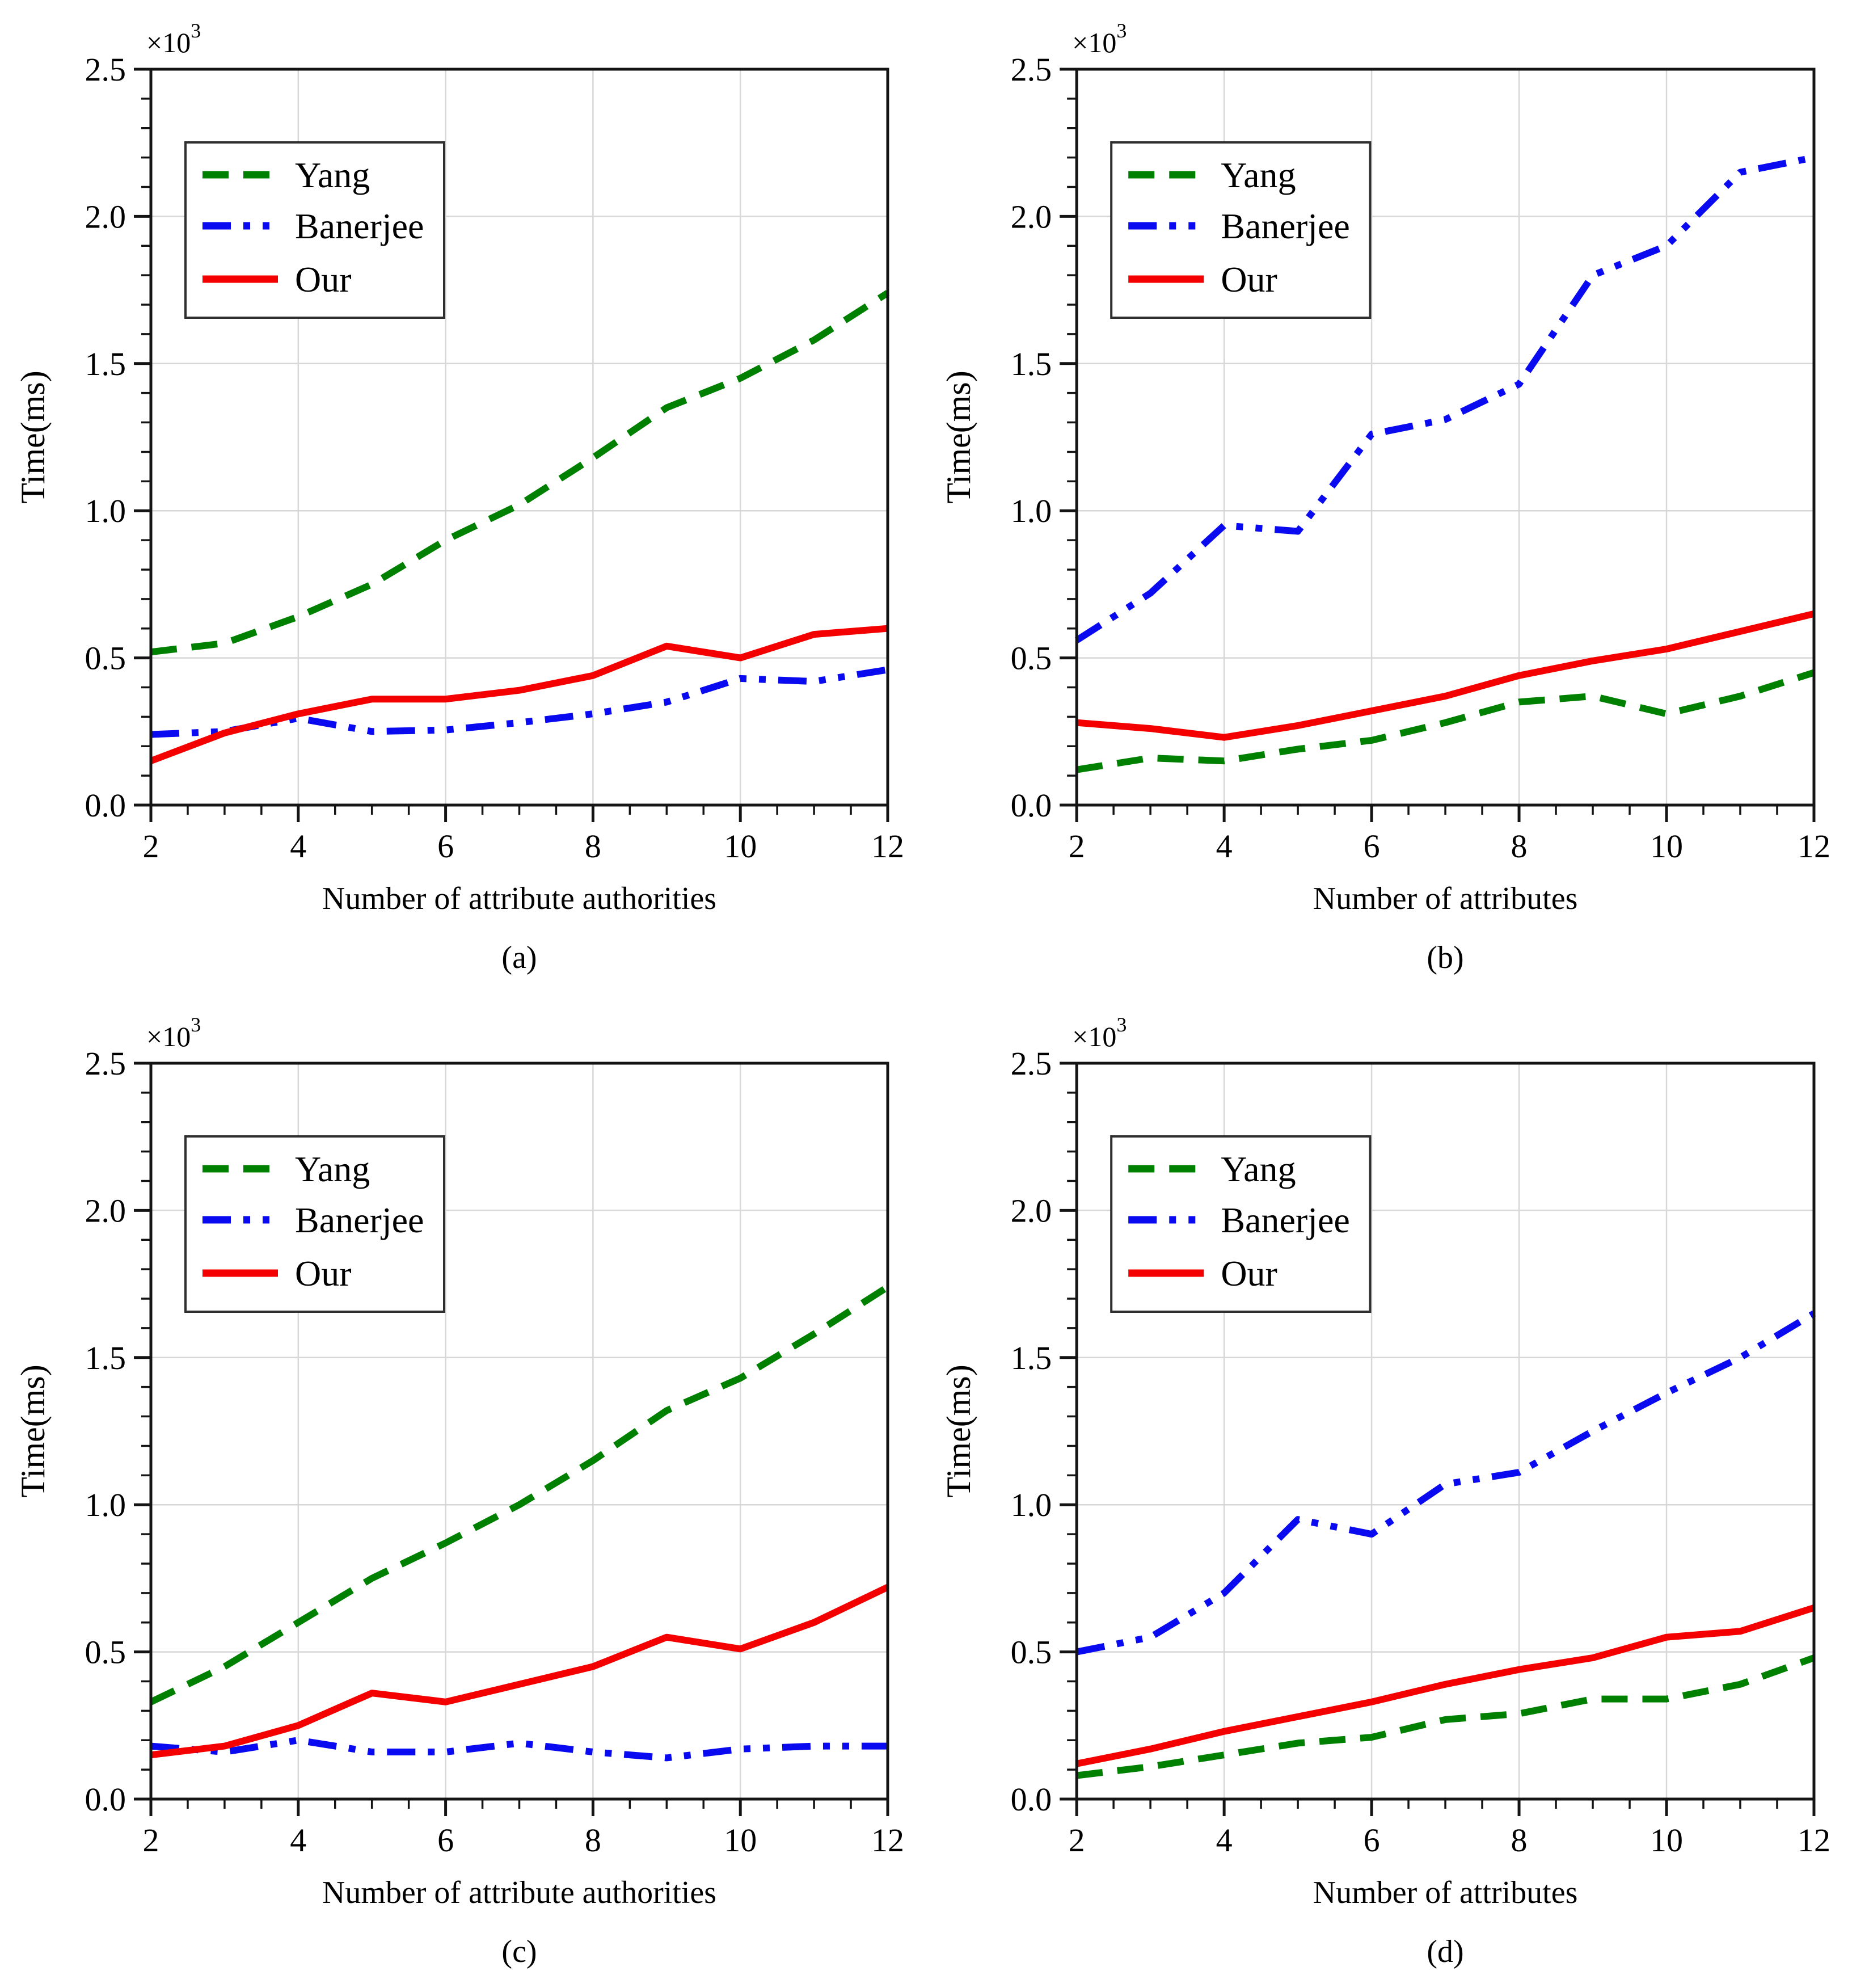 The width and height of the screenshot is (1852, 1988). I want to click on legend-box, so click(1241, 230).